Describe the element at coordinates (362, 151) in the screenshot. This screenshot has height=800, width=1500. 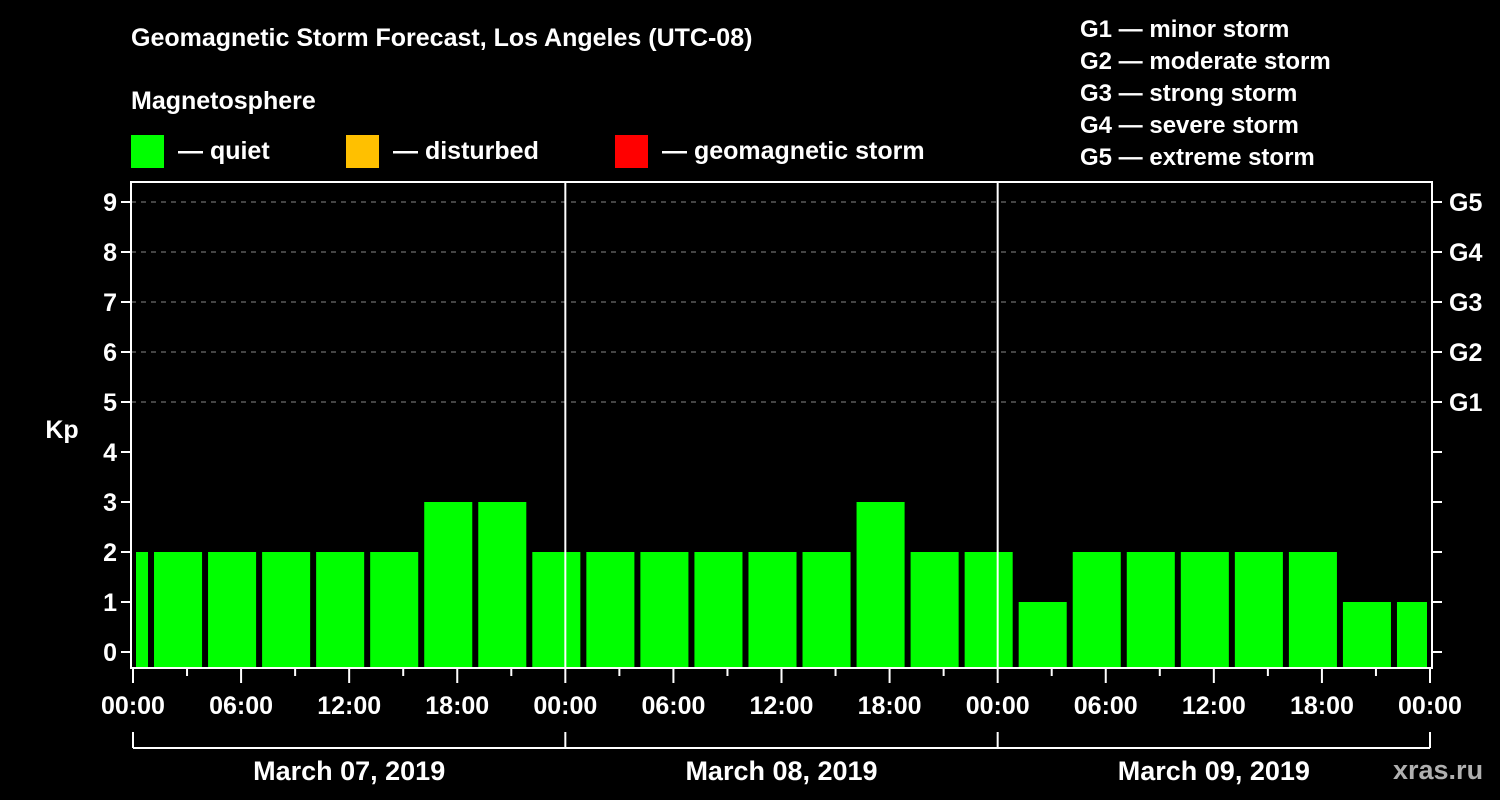
I see `disturbed-swatch` at that location.